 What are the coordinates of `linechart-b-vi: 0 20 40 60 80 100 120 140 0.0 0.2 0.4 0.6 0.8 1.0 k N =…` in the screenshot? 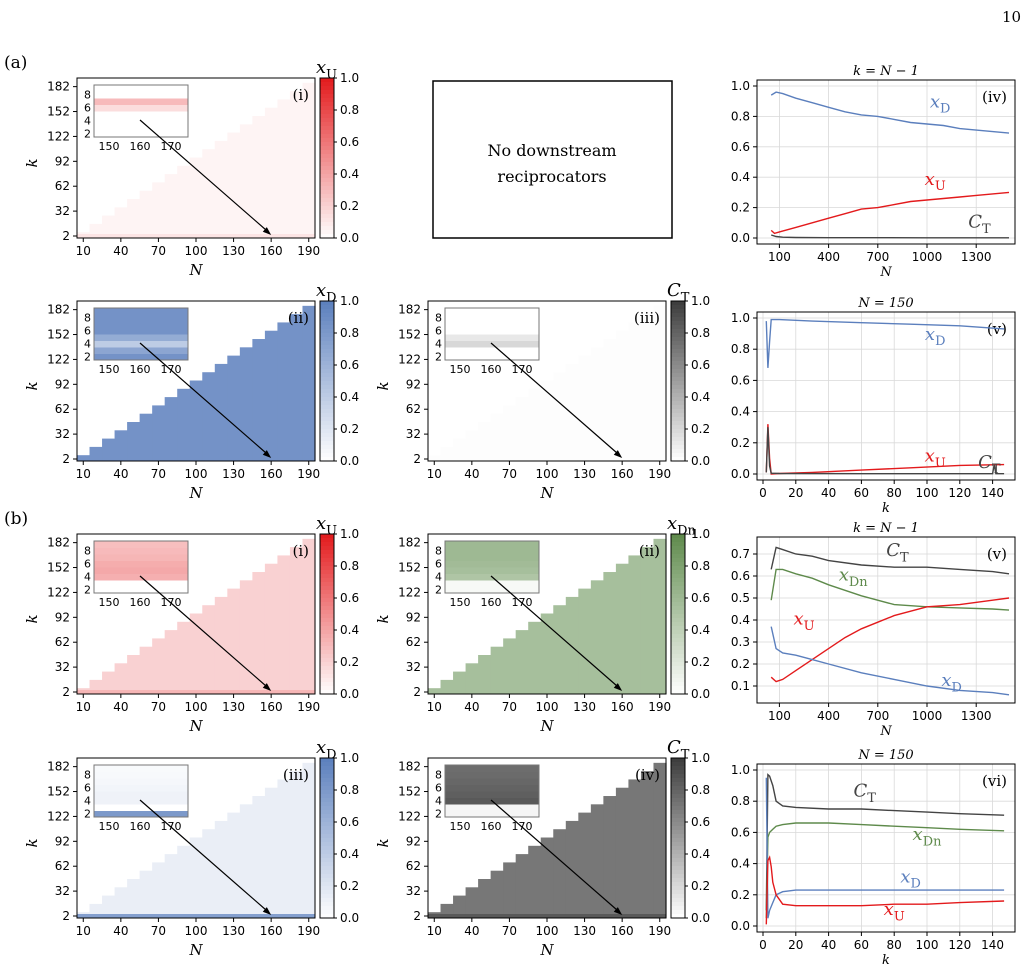 It's located at (873, 858).